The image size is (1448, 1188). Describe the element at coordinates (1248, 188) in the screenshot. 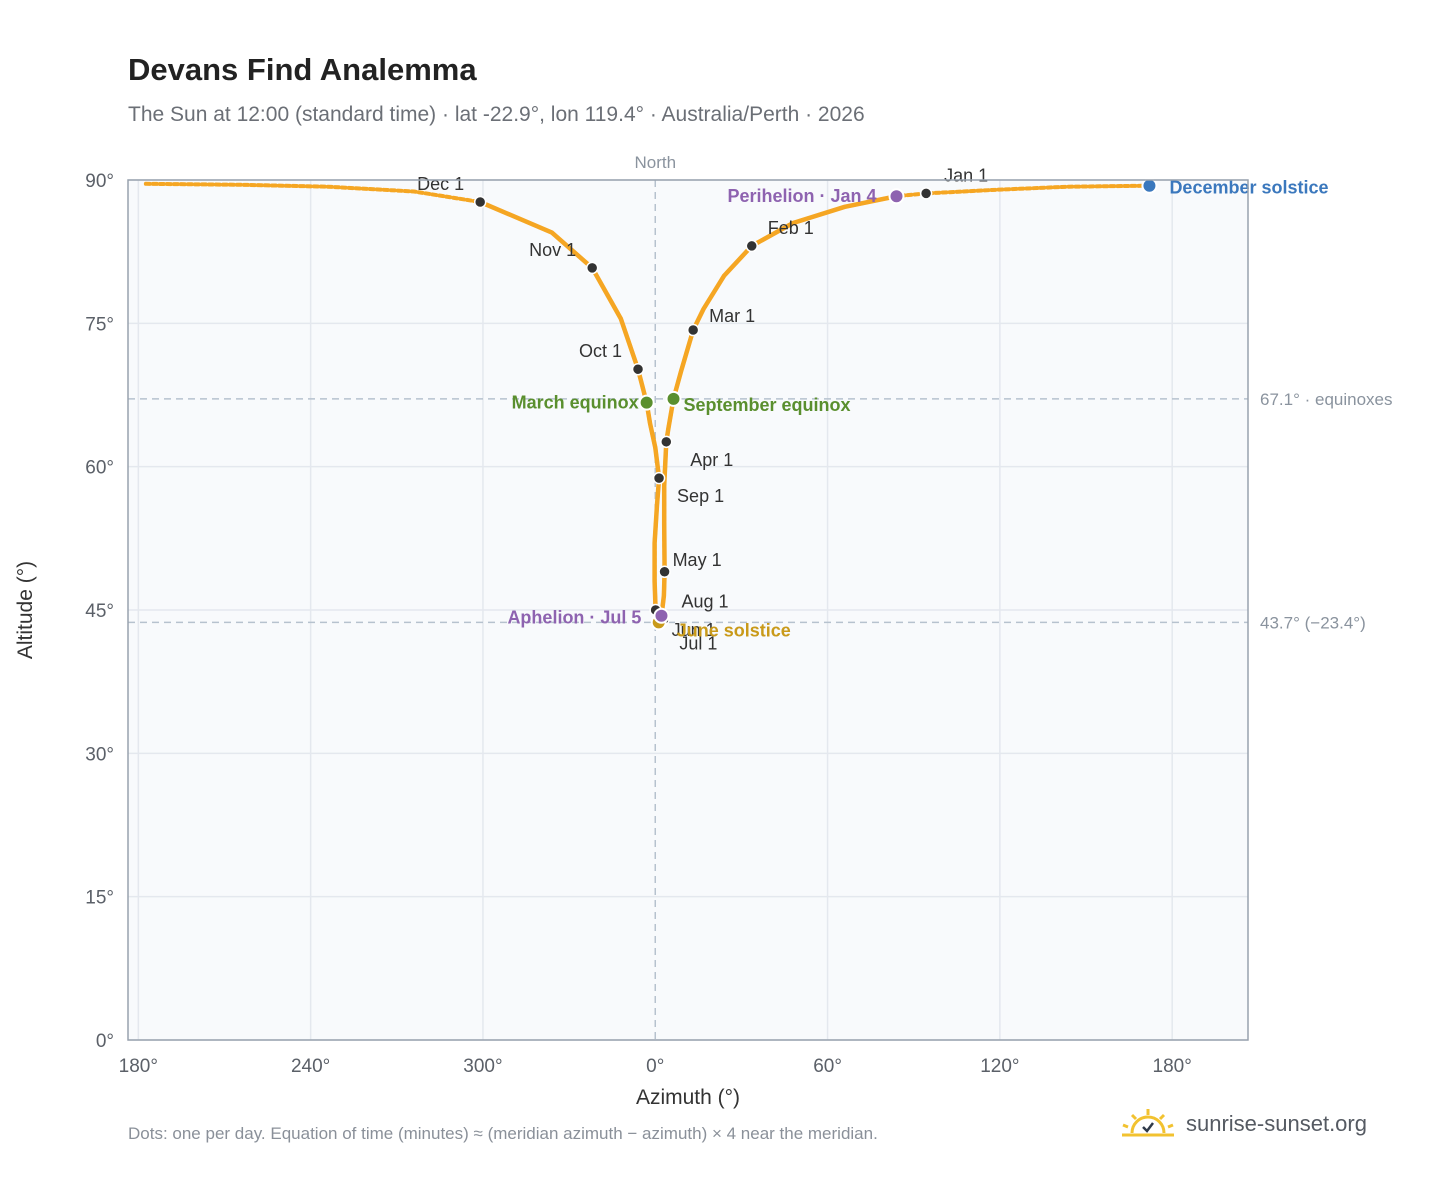

I see `event-label: December solstice` at that location.